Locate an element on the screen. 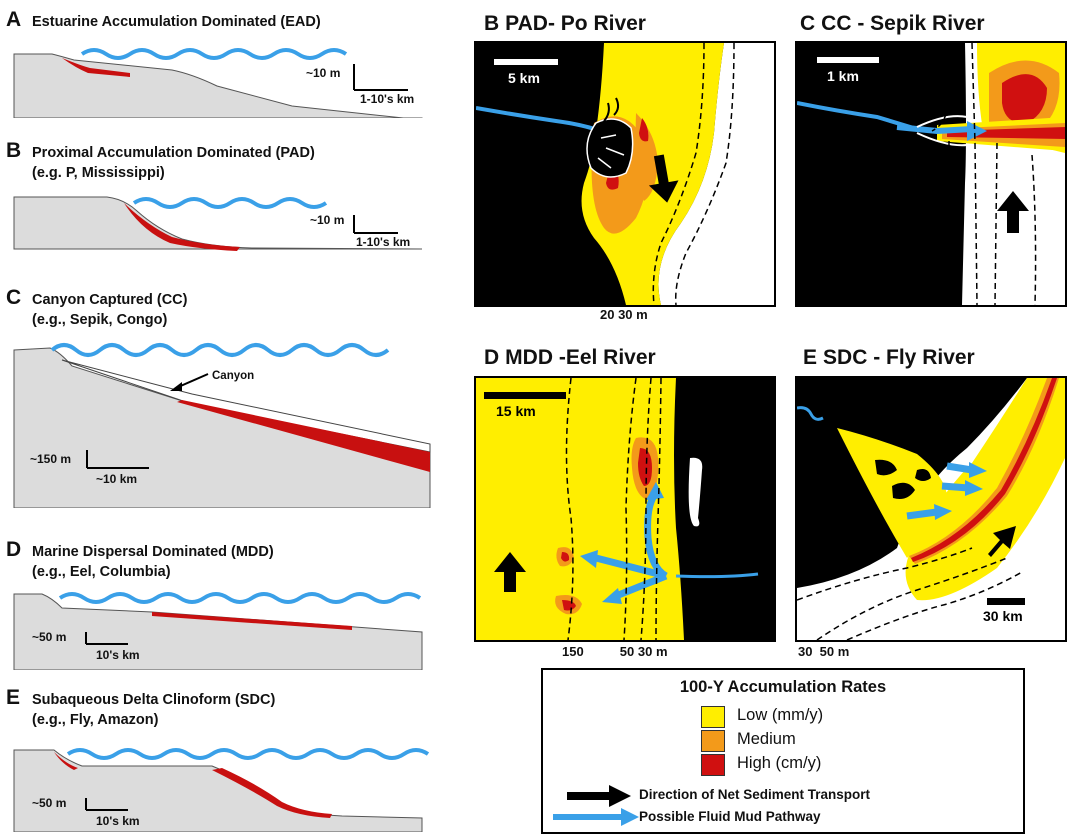  map-e-title-text: SDC - Fly River is located at coordinates (899, 357).